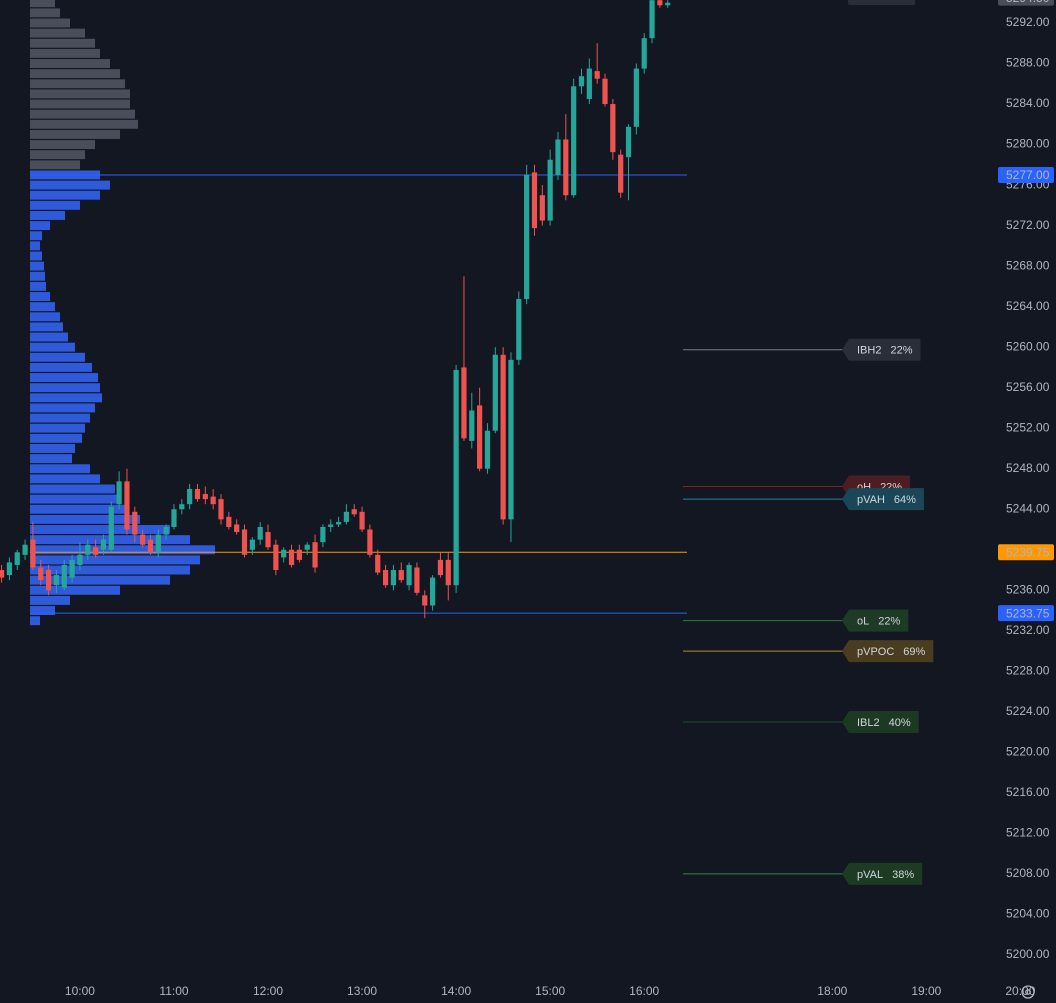 The width and height of the screenshot is (1056, 1003). I want to click on price-tag-label: 5233.75, so click(1028, 613).